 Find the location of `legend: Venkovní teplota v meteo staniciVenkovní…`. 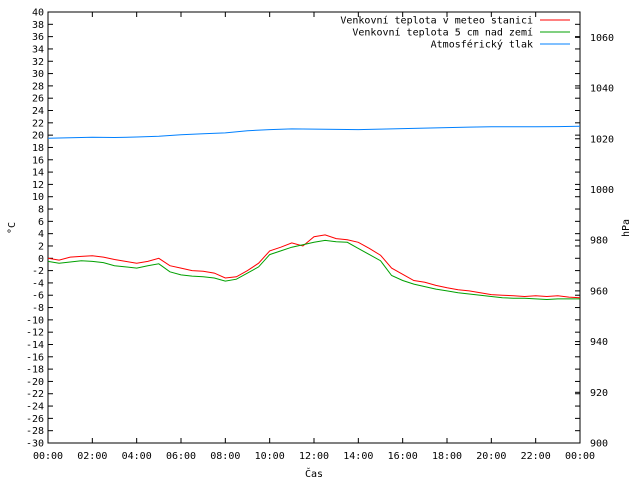

legend: Venkovní teplota v meteo staniciVenkovní… is located at coordinates (455, 33).